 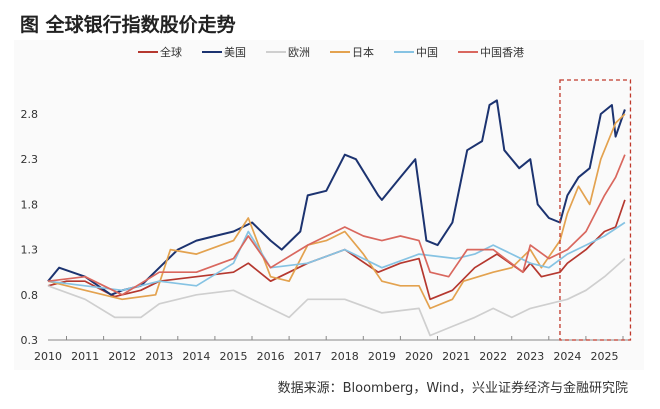 I want to click on x-tick-label: 2014, so click(x=196, y=356).